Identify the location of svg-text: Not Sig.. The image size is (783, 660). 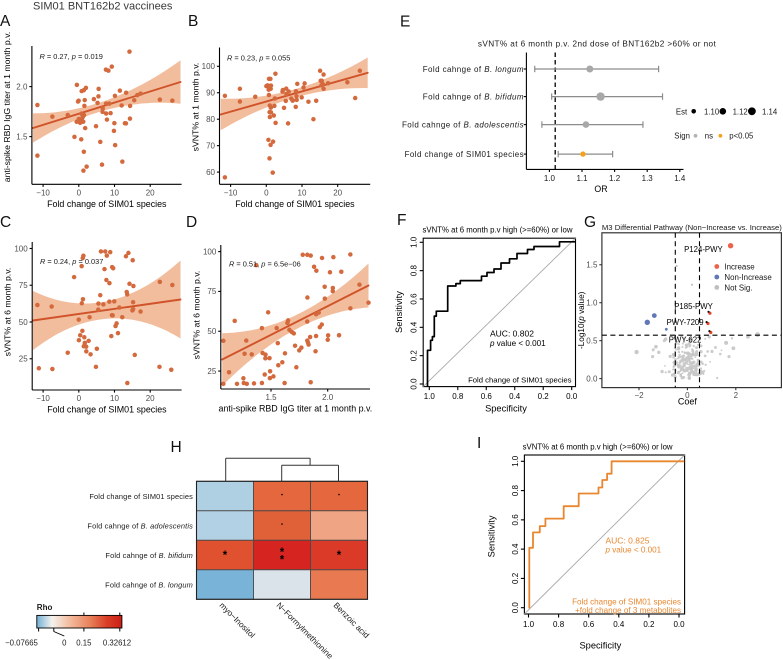
(738, 287).